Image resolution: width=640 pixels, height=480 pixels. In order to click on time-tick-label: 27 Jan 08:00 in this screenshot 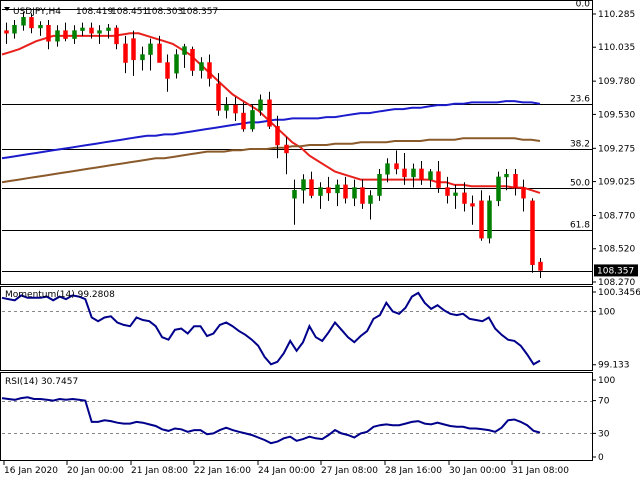, I will do `click(349, 471)`.